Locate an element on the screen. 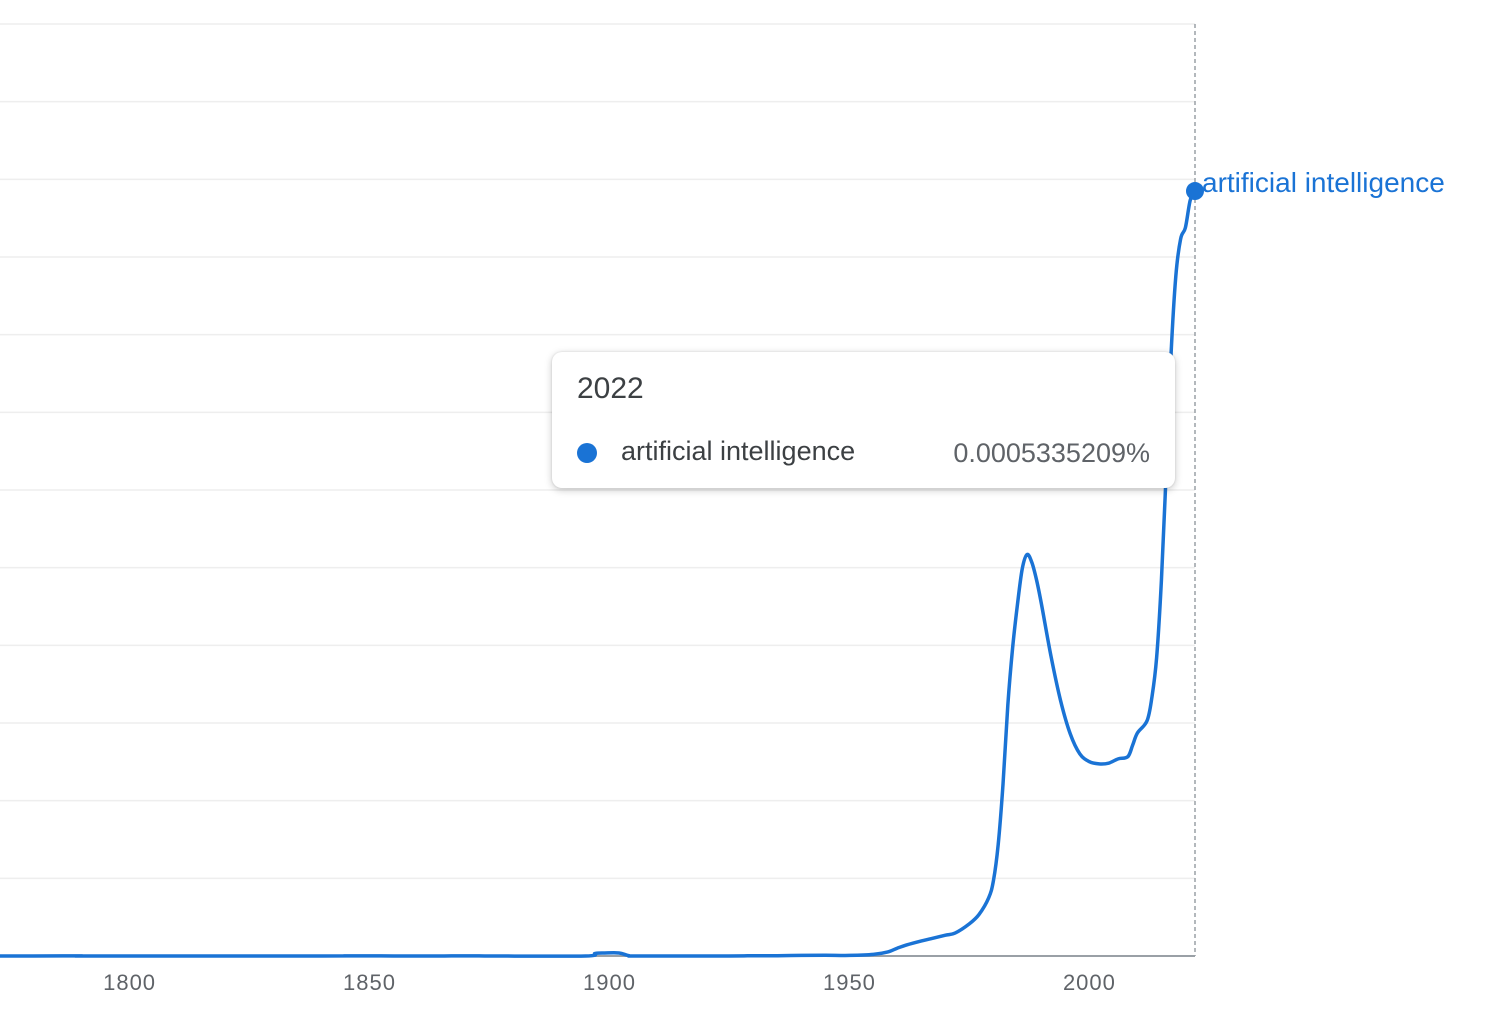 This screenshot has width=1504, height=1012. x-tick-label: 1800 is located at coordinates (129, 982).